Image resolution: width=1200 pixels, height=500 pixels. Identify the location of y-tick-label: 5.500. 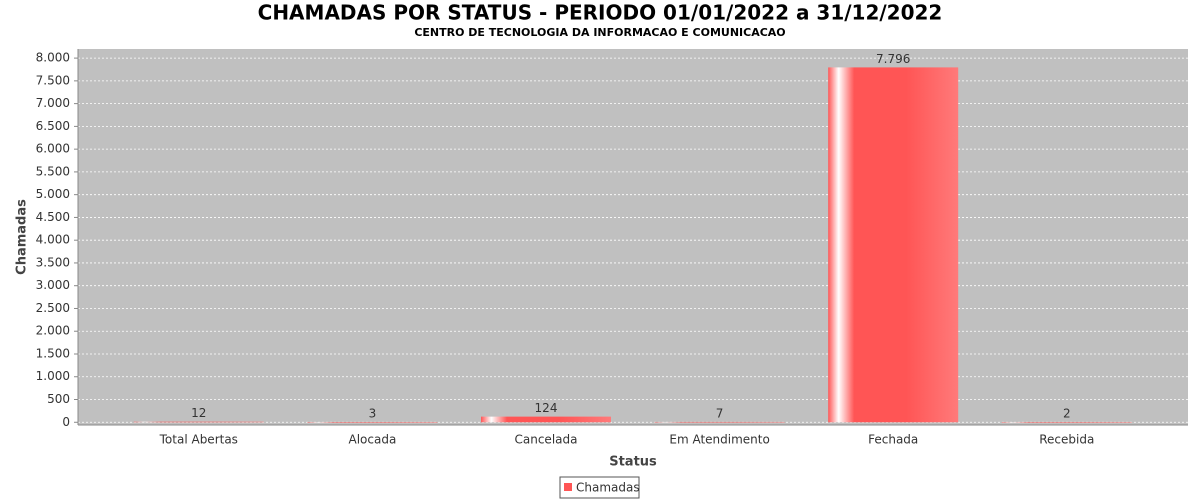
(53, 171).